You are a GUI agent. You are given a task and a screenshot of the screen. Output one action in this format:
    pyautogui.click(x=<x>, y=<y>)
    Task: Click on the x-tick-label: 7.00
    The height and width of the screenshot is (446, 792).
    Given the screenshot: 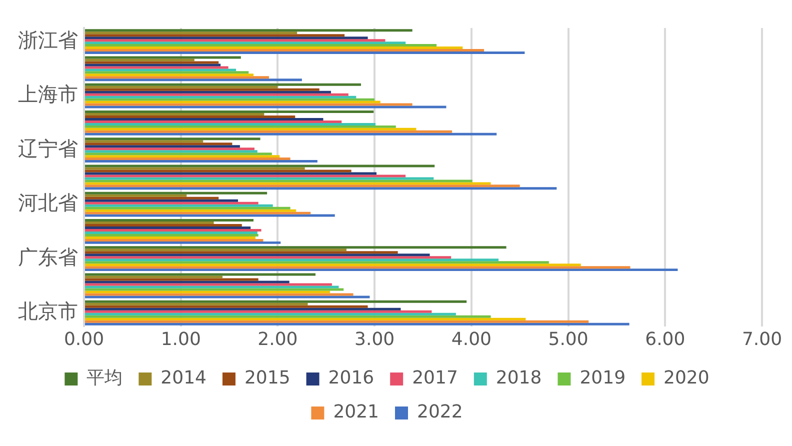 What is the action you would take?
    pyautogui.click(x=762, y=339)
    